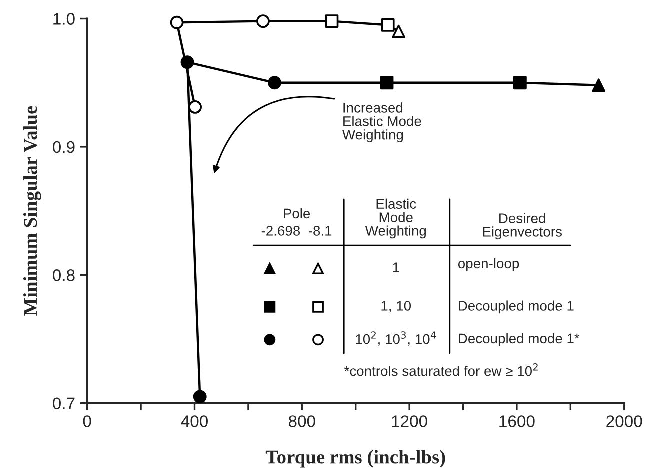 This screenshot has height=469, width=647. What do you see at coordinates (382, 122) in the screenshot?
I see `annotation: Increased Elastic Mode Weighting` at bounding box center [382, 122].